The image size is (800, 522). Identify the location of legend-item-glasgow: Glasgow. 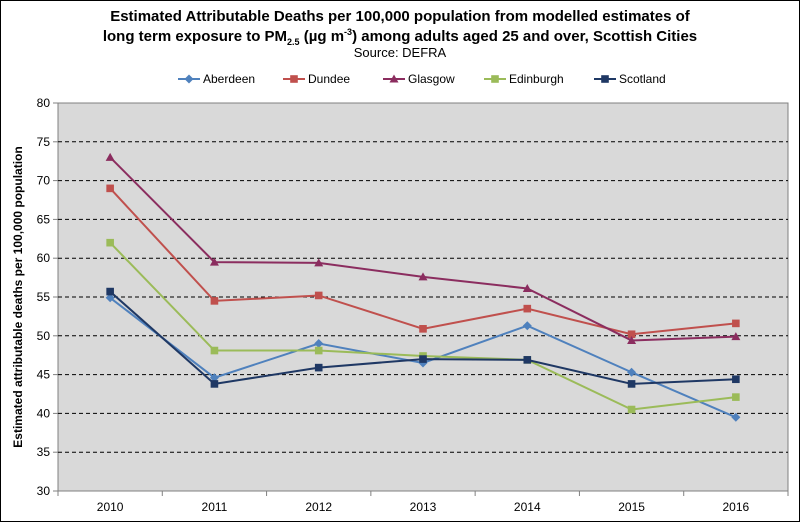
(419, 79).